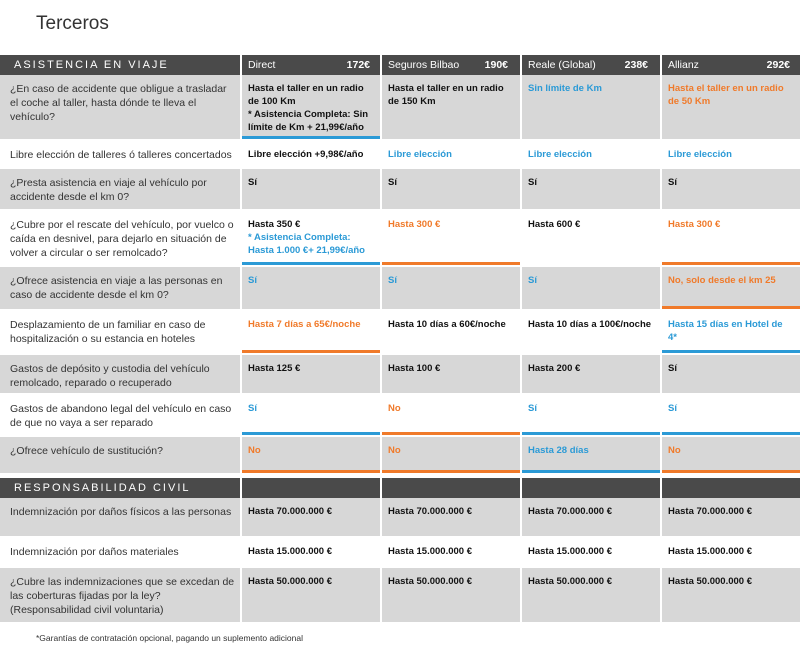 The width and height of the screenshot is (800, 650). What do you see at coordinates (554, 368) in the screenshot?
I see `cell-value: Hasta 200 €` at bounding box center [554, 368].